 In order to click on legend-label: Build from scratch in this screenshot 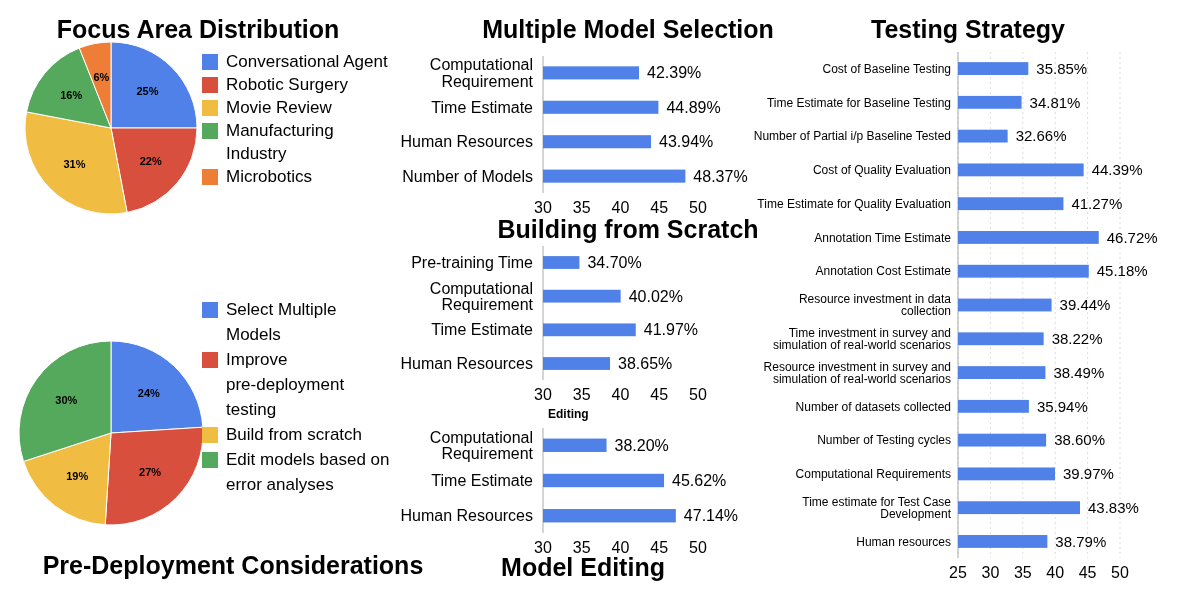, I will do `click(294, 434)`.